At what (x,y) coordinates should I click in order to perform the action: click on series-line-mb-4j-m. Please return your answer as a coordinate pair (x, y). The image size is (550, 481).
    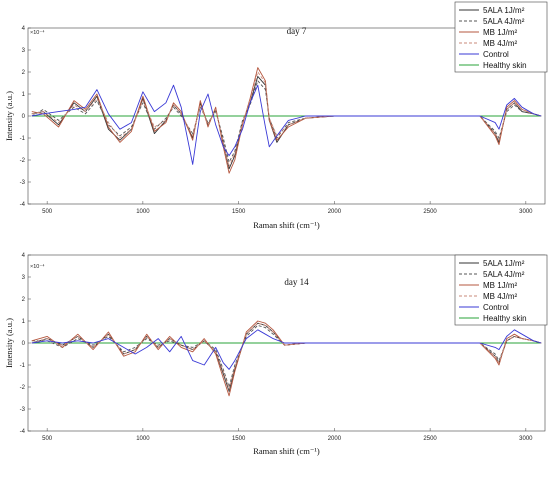
    Looking at the image, I should click on (286, 356).